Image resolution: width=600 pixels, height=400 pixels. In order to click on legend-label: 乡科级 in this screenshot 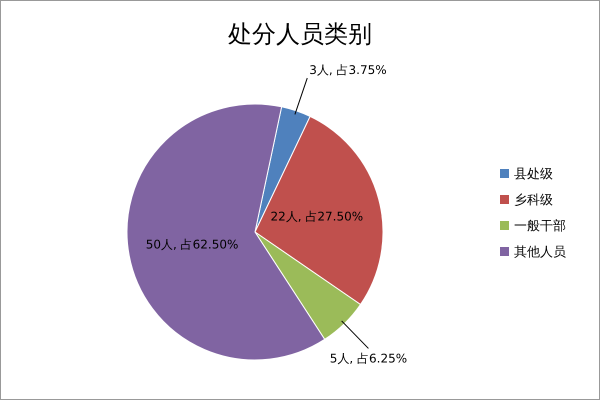, I will do `click(533, 200)`.